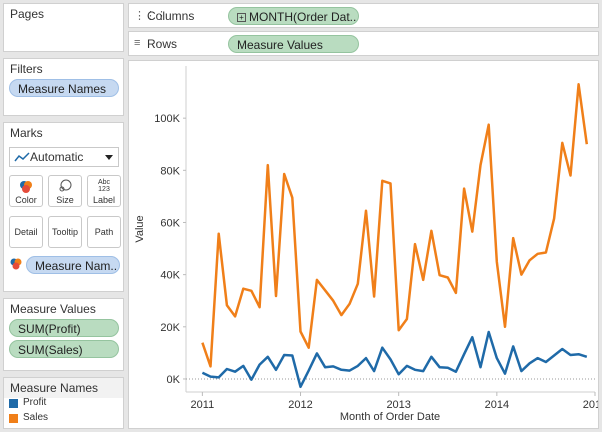 The width and height of the screenshot is (602, 432). I want to click on y-tick-label: 80K, so click(170, 171).